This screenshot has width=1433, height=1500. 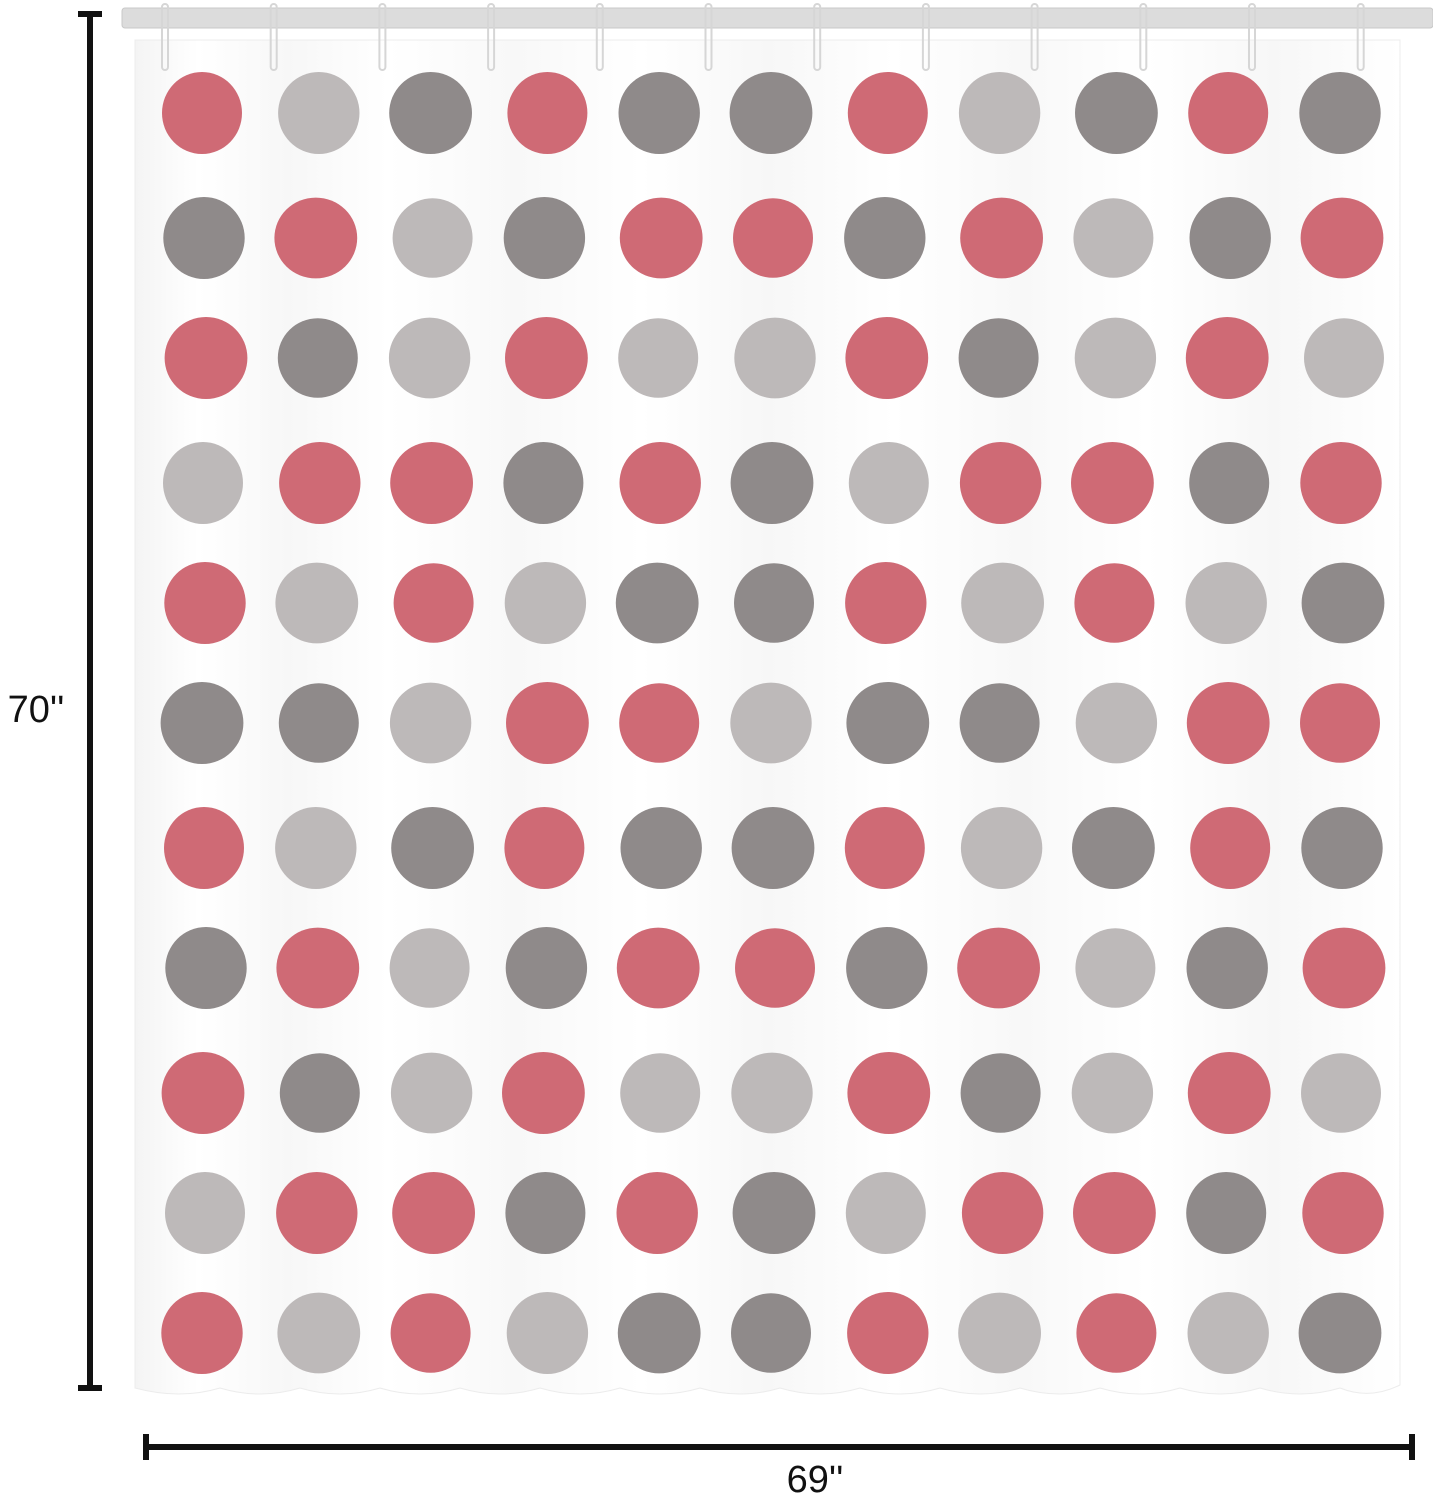 I want to click on curtain-rod, so click(x=777, y=18).